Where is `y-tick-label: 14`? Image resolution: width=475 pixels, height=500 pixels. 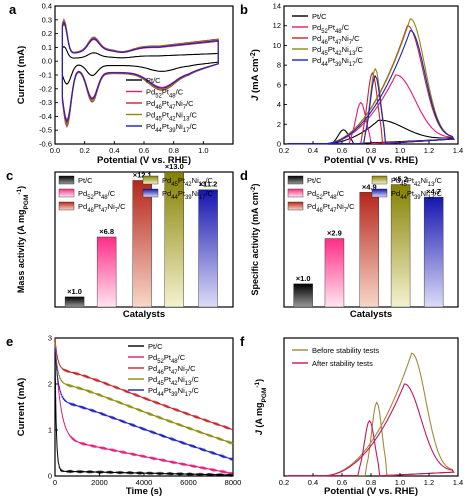
y-tick-label: 14 is located at coordinates (277, 6).